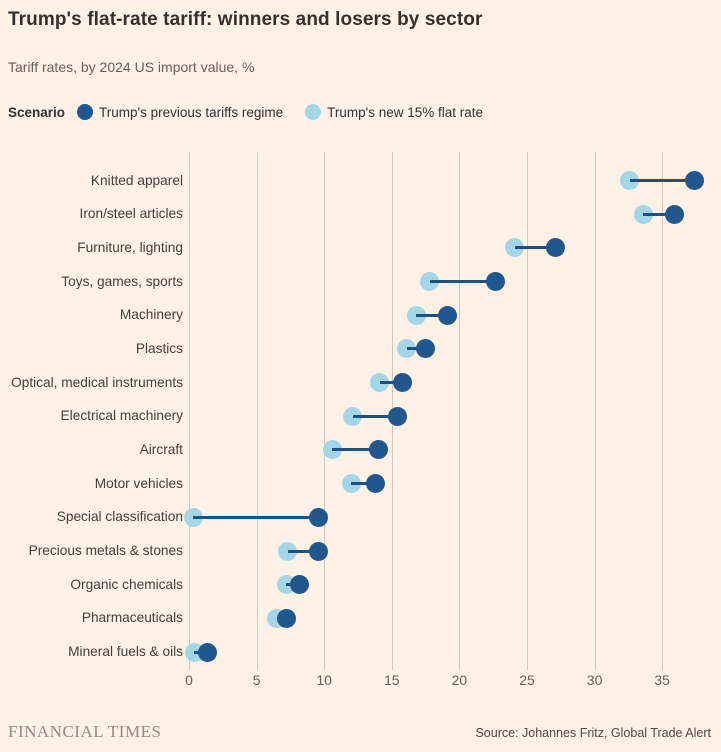 The height and width of the screenshot is (752, 721). What do you see at coordinates (125, 651) in the screenshot?
I see `category-label: Mineral fuels & oils` at bounding box center [125, 651].